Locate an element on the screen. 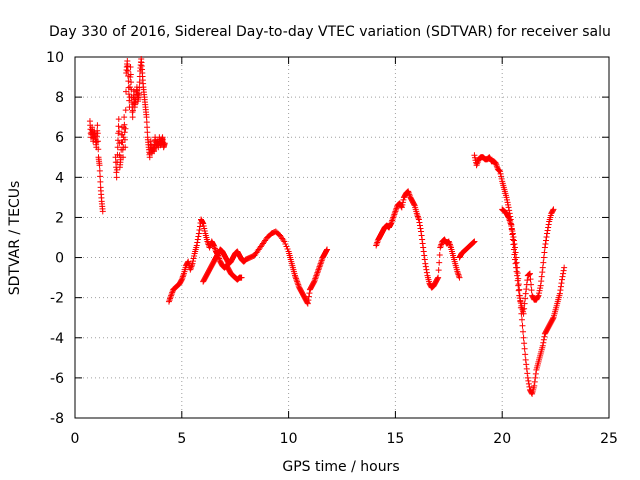 The height and width of the screenshot is (480, 640). x-tick-label: 15 is located at coordinates (395, 439).